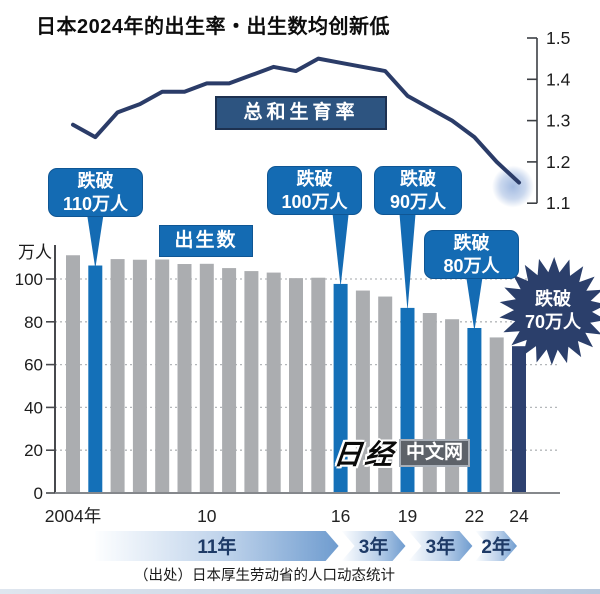 Image resolution: width=600 pixels, height=594 pixels. Describe the element at coordinates (558, 121) in the screenshot. I see `svg-text: 1.3` at that location.